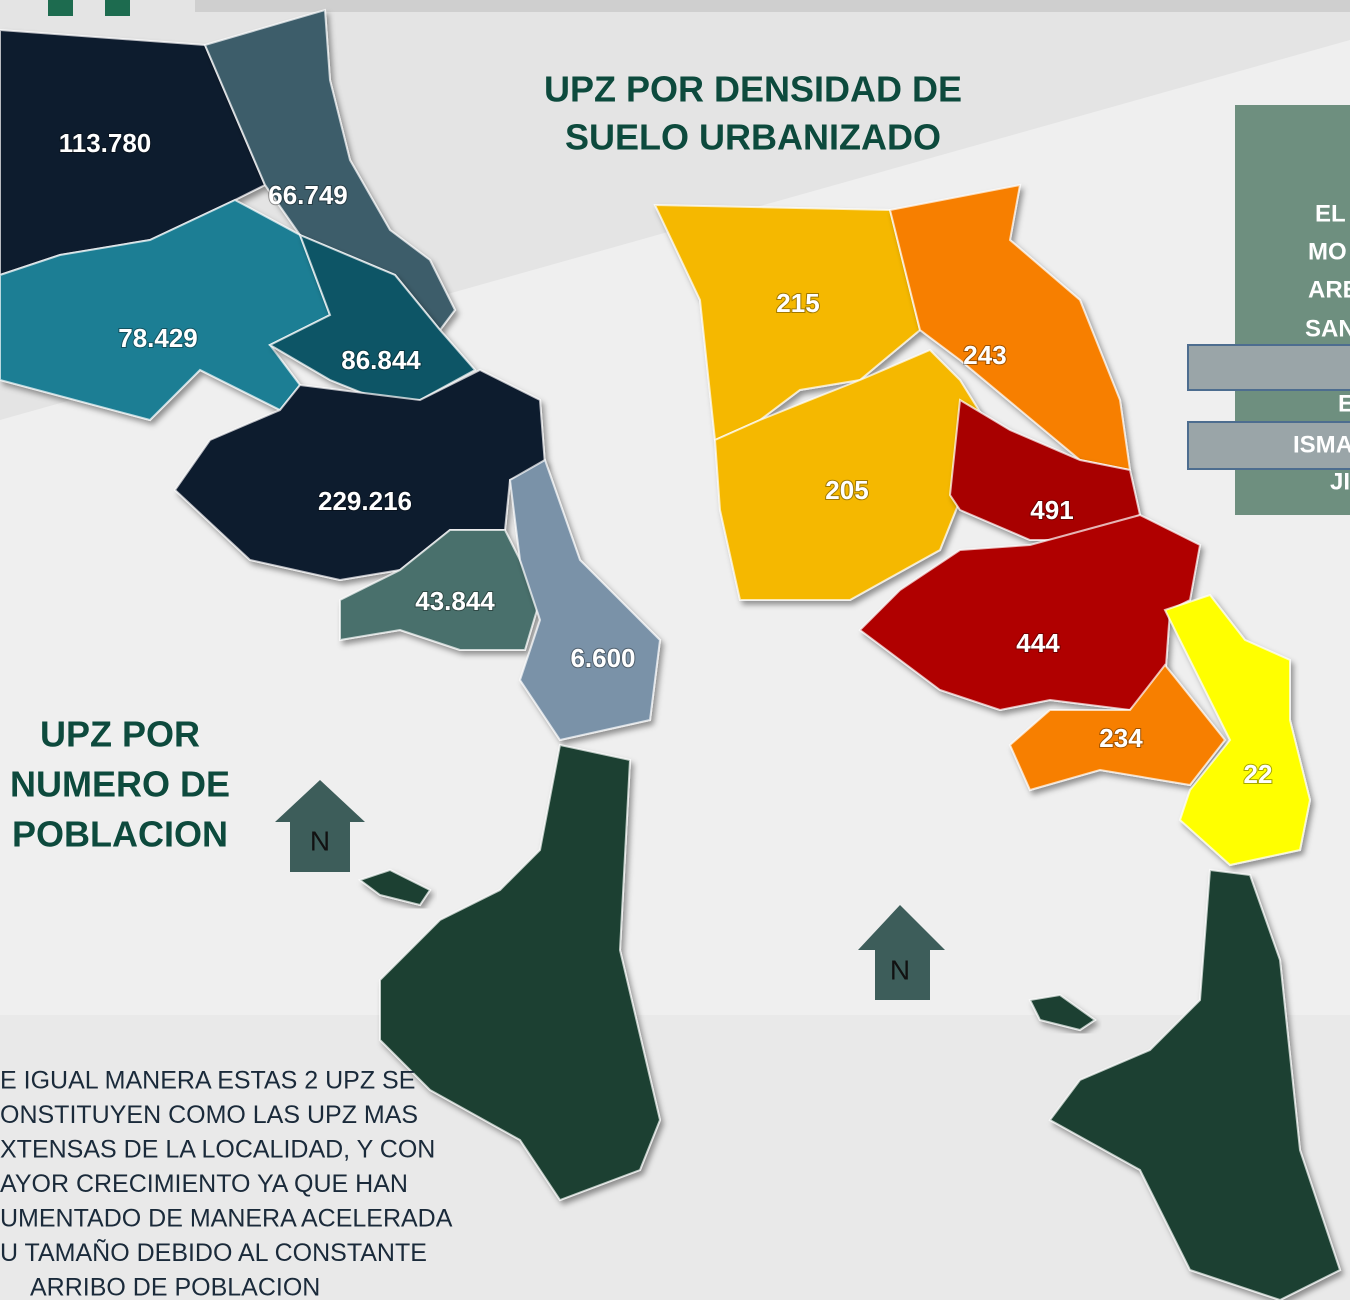 This screenshot has width=1350, height=1305. Describe the element at coordinates (1327, 251) in the screenshot. I see `panel-text: MO` at that location.